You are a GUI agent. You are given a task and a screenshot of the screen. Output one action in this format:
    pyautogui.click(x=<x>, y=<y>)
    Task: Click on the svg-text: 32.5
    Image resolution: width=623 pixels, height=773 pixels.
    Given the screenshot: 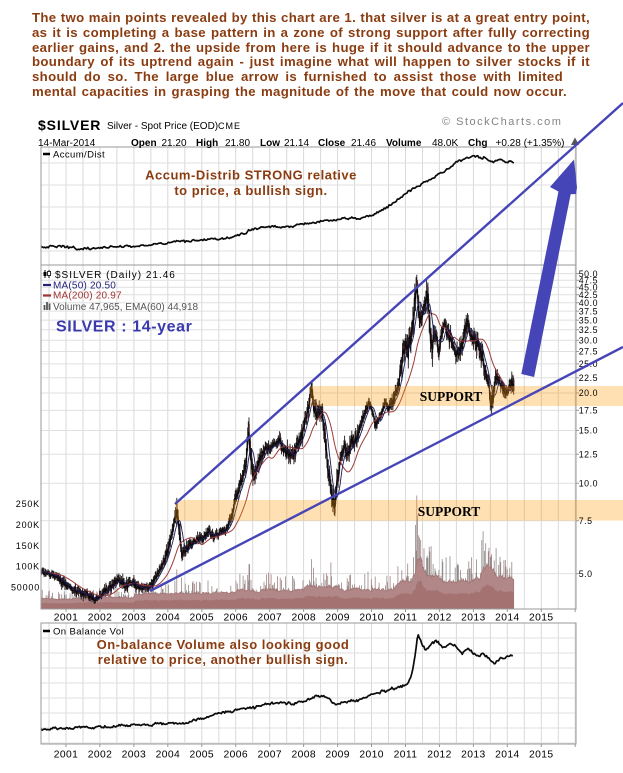 What is the action you would take?
    pyautogui.click(x=588, y=330)
    